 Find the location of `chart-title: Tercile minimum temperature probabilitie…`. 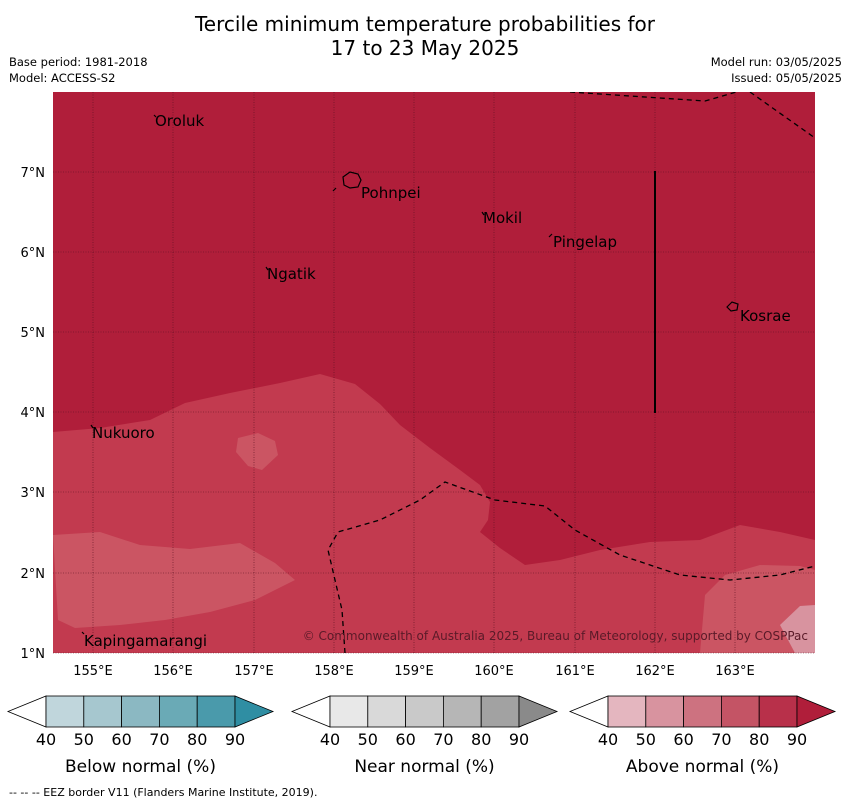

chart-title: Tercile minimum temperature probabilitie… is located at coordinates (425, 36).